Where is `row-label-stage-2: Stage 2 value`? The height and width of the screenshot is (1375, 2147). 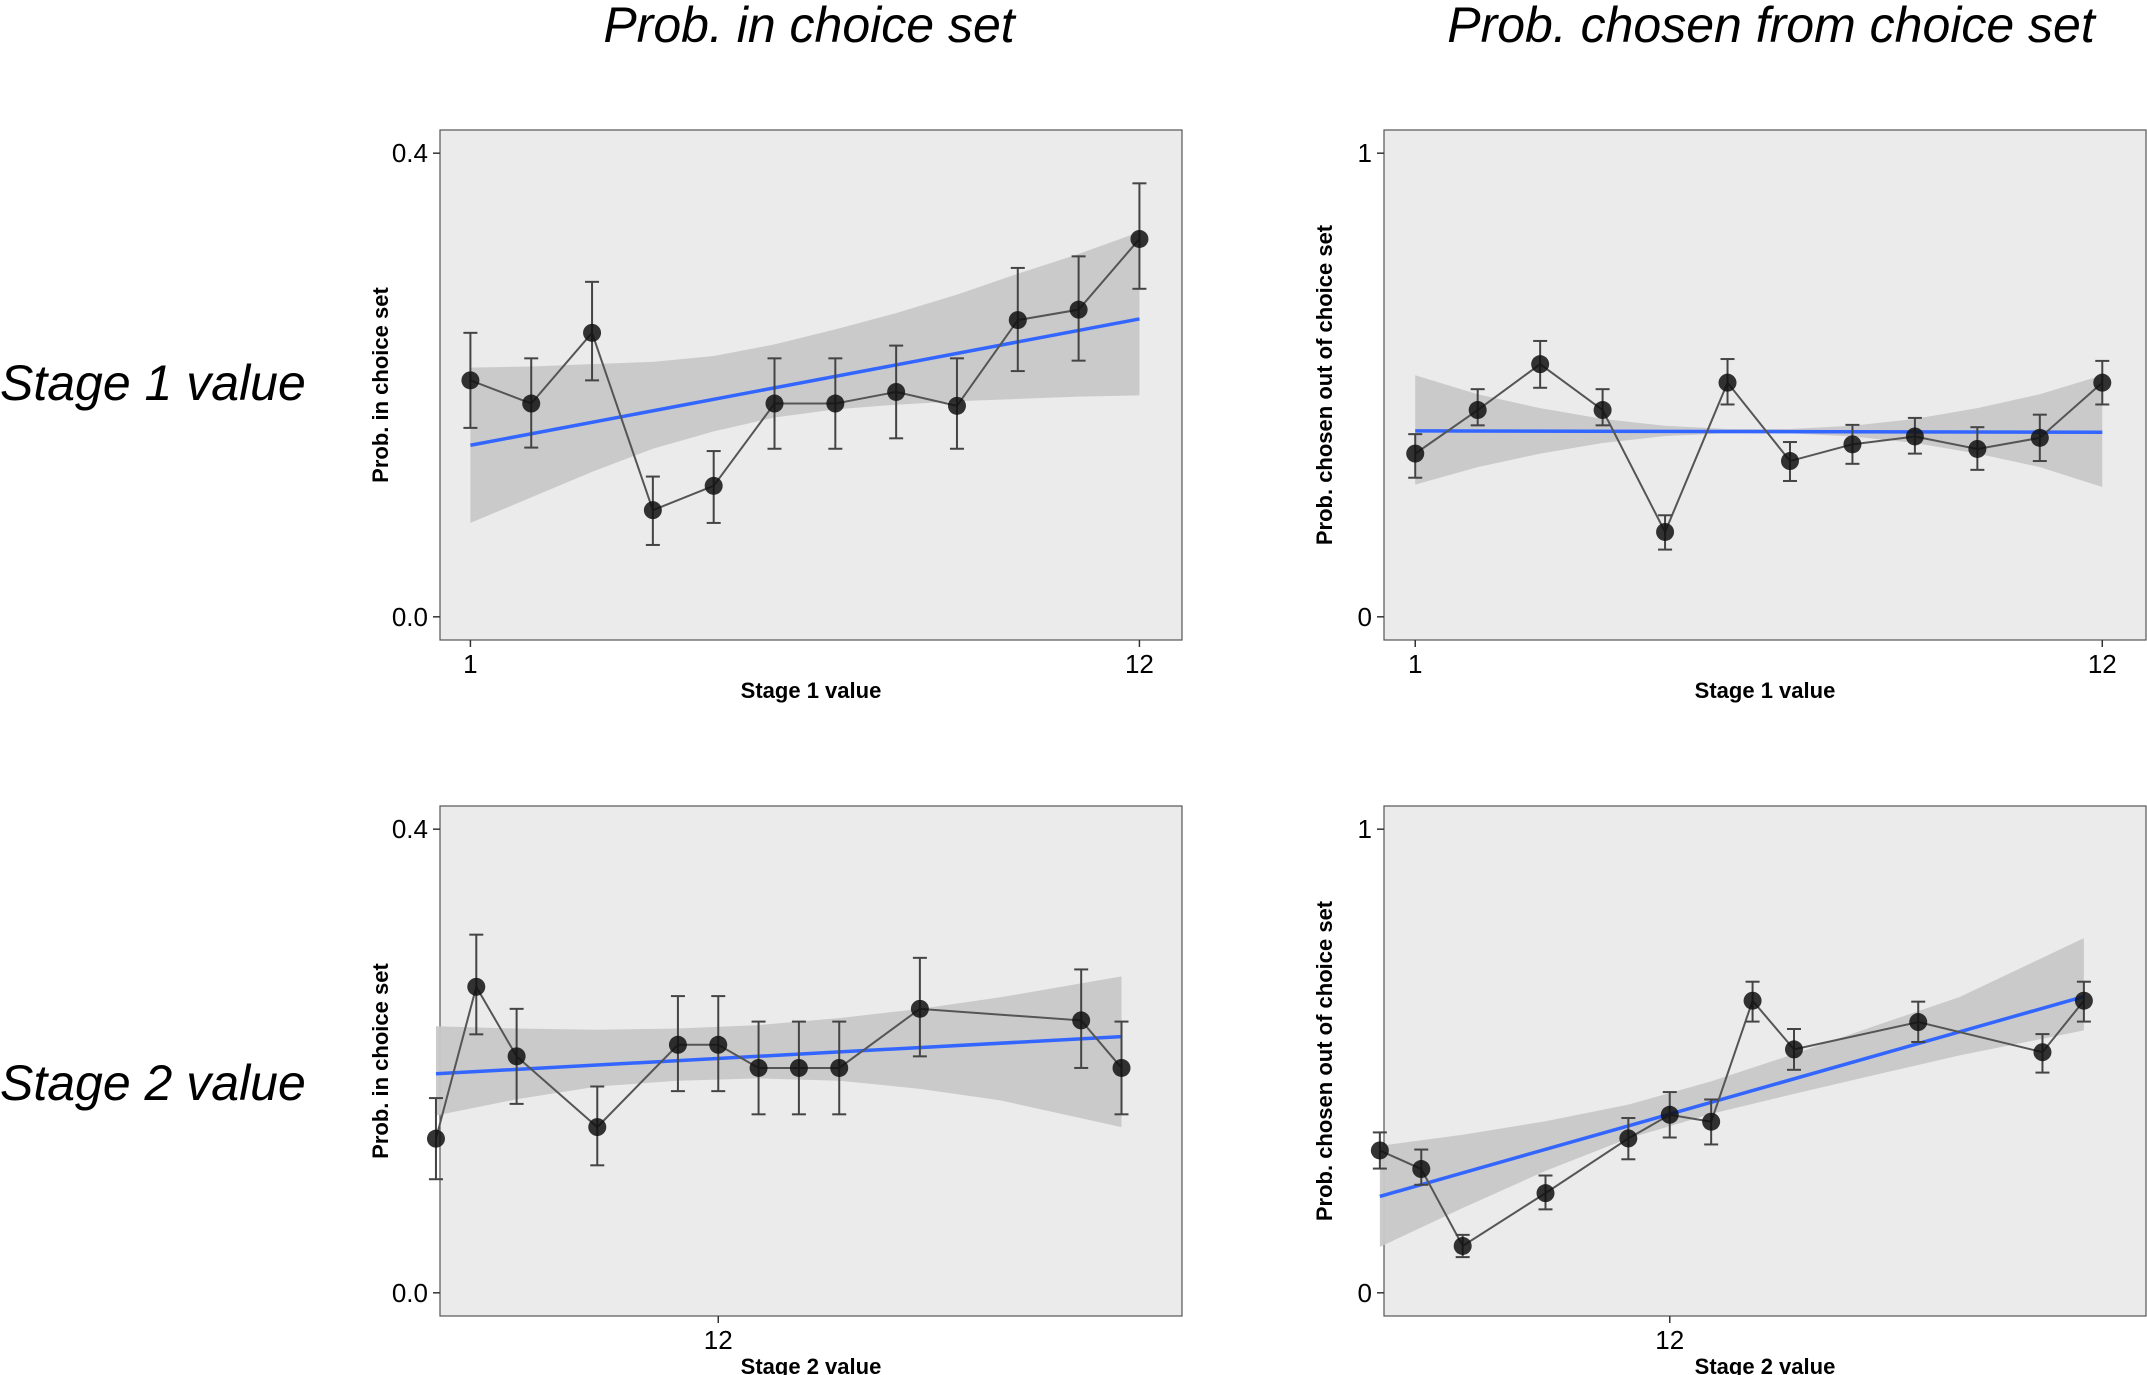 row-label-stage-2: Stage 2 value is located at coordinates (153, 1083).